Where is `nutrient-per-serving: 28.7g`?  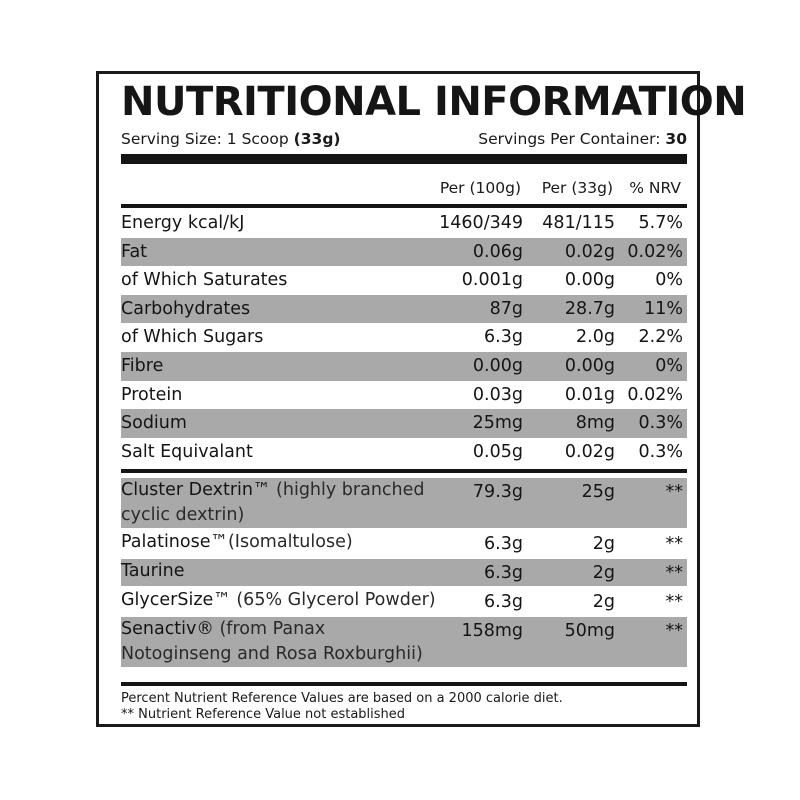 nutrient-per-serving: 28.7g is located at coordinates (589, 308).